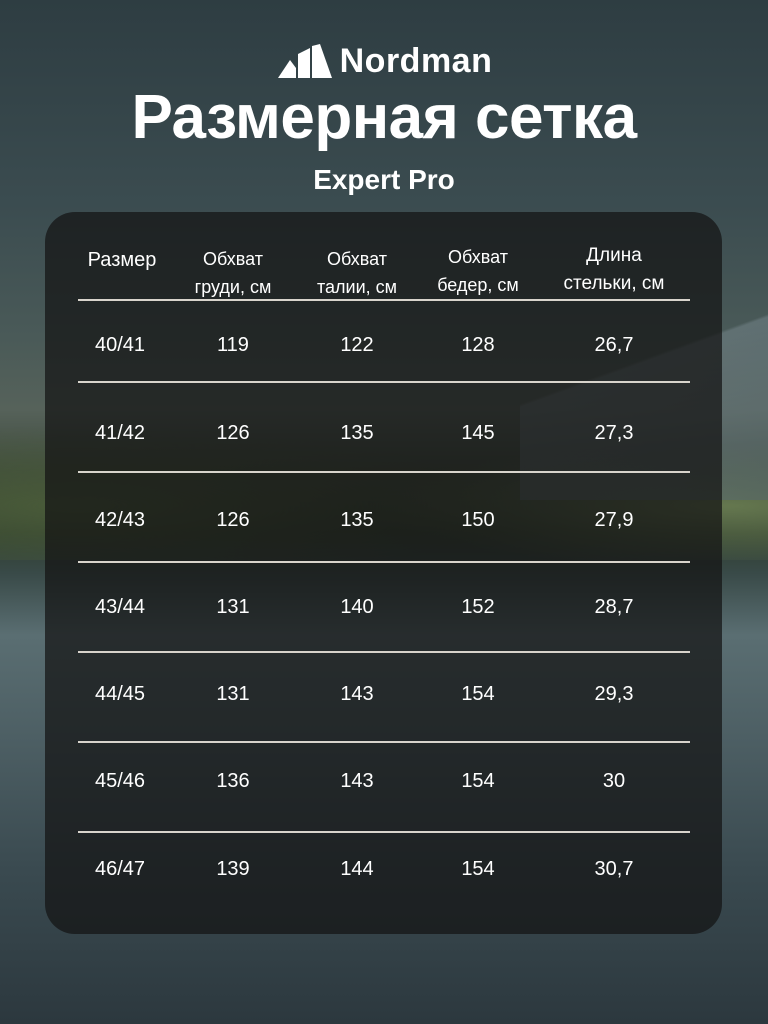 This screenshot has height=1024, width=768. Describe the element at coordinates (233, 287) in the screenshot. I see `header-line: груди, см` at that location.